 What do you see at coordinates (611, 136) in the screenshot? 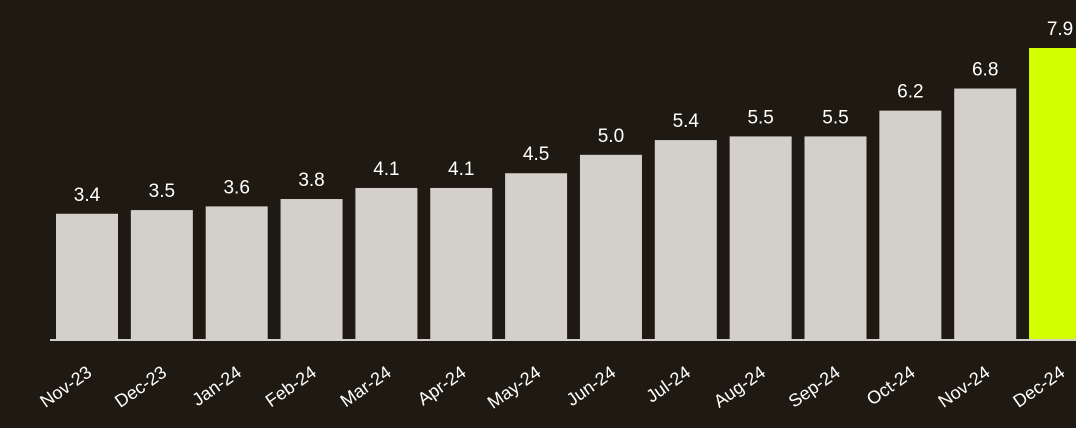
I see `bar-value-label: 5.0` at bounding box center [611, 136].